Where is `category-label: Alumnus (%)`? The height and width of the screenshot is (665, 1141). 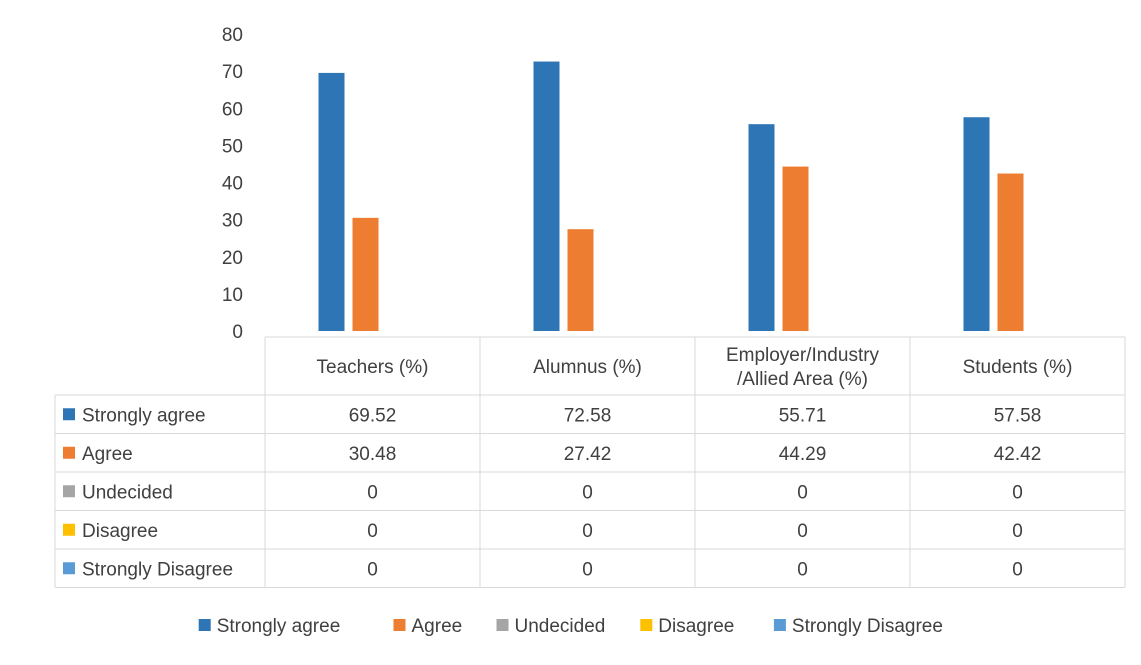 category-label: Alumnus (%) is located at coordinates (587, 367).